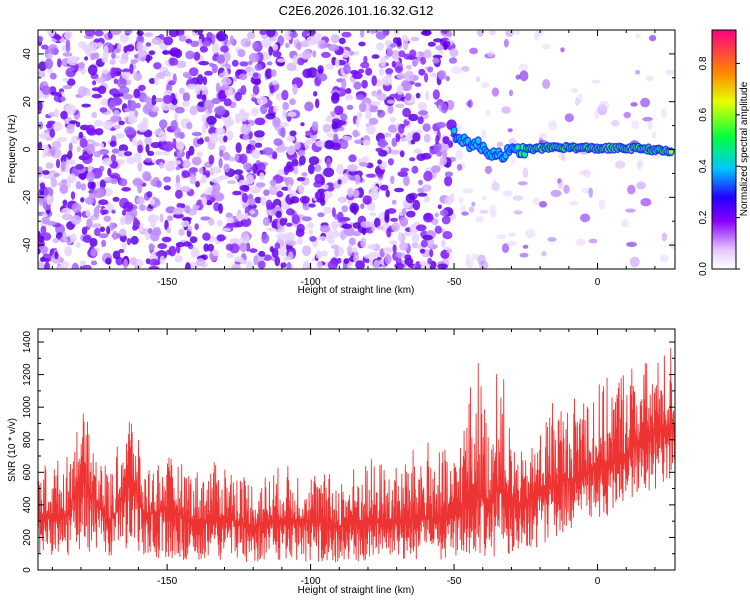 This screenshot has width=750, height=605. What do you see at coordinates (27, 54) in the screenshot?
I see `spectrogram-y-tick-label: 40` at bounding box center [27, 54].